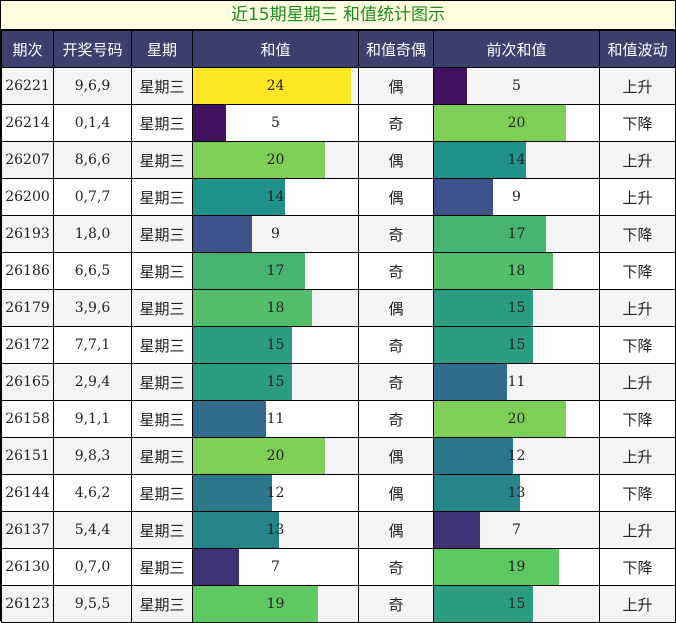 The image size is (676, 623). Describe the element at coordinates (516, 419) in the screenshot. I see `prev-sum-label: 20` at that location.